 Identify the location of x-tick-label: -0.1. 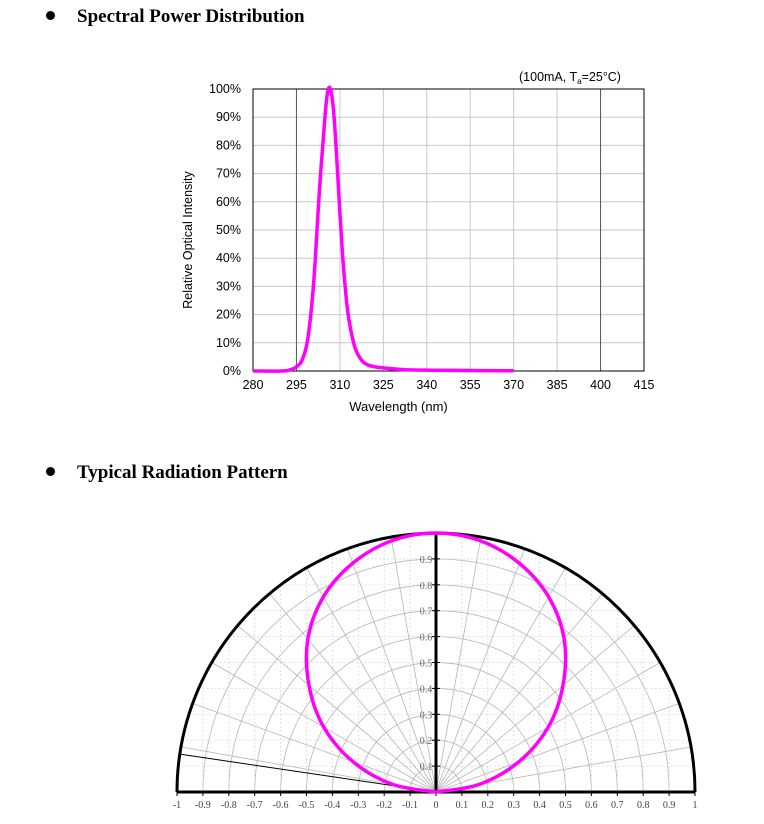
(410, 805).